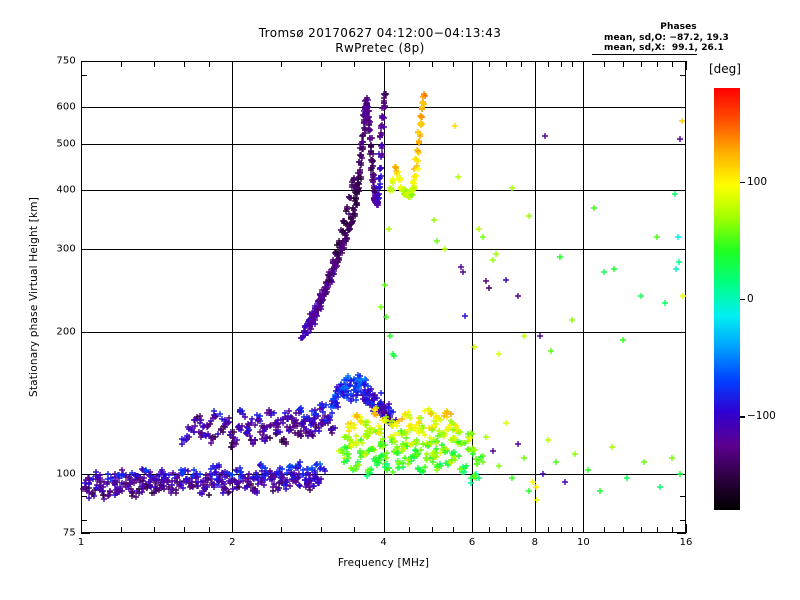 This screenshot has height=600, width=800. Describe the element at coordinates (678, 27) in the screenshot. I see `phase-stats-header: Phases` at that location.